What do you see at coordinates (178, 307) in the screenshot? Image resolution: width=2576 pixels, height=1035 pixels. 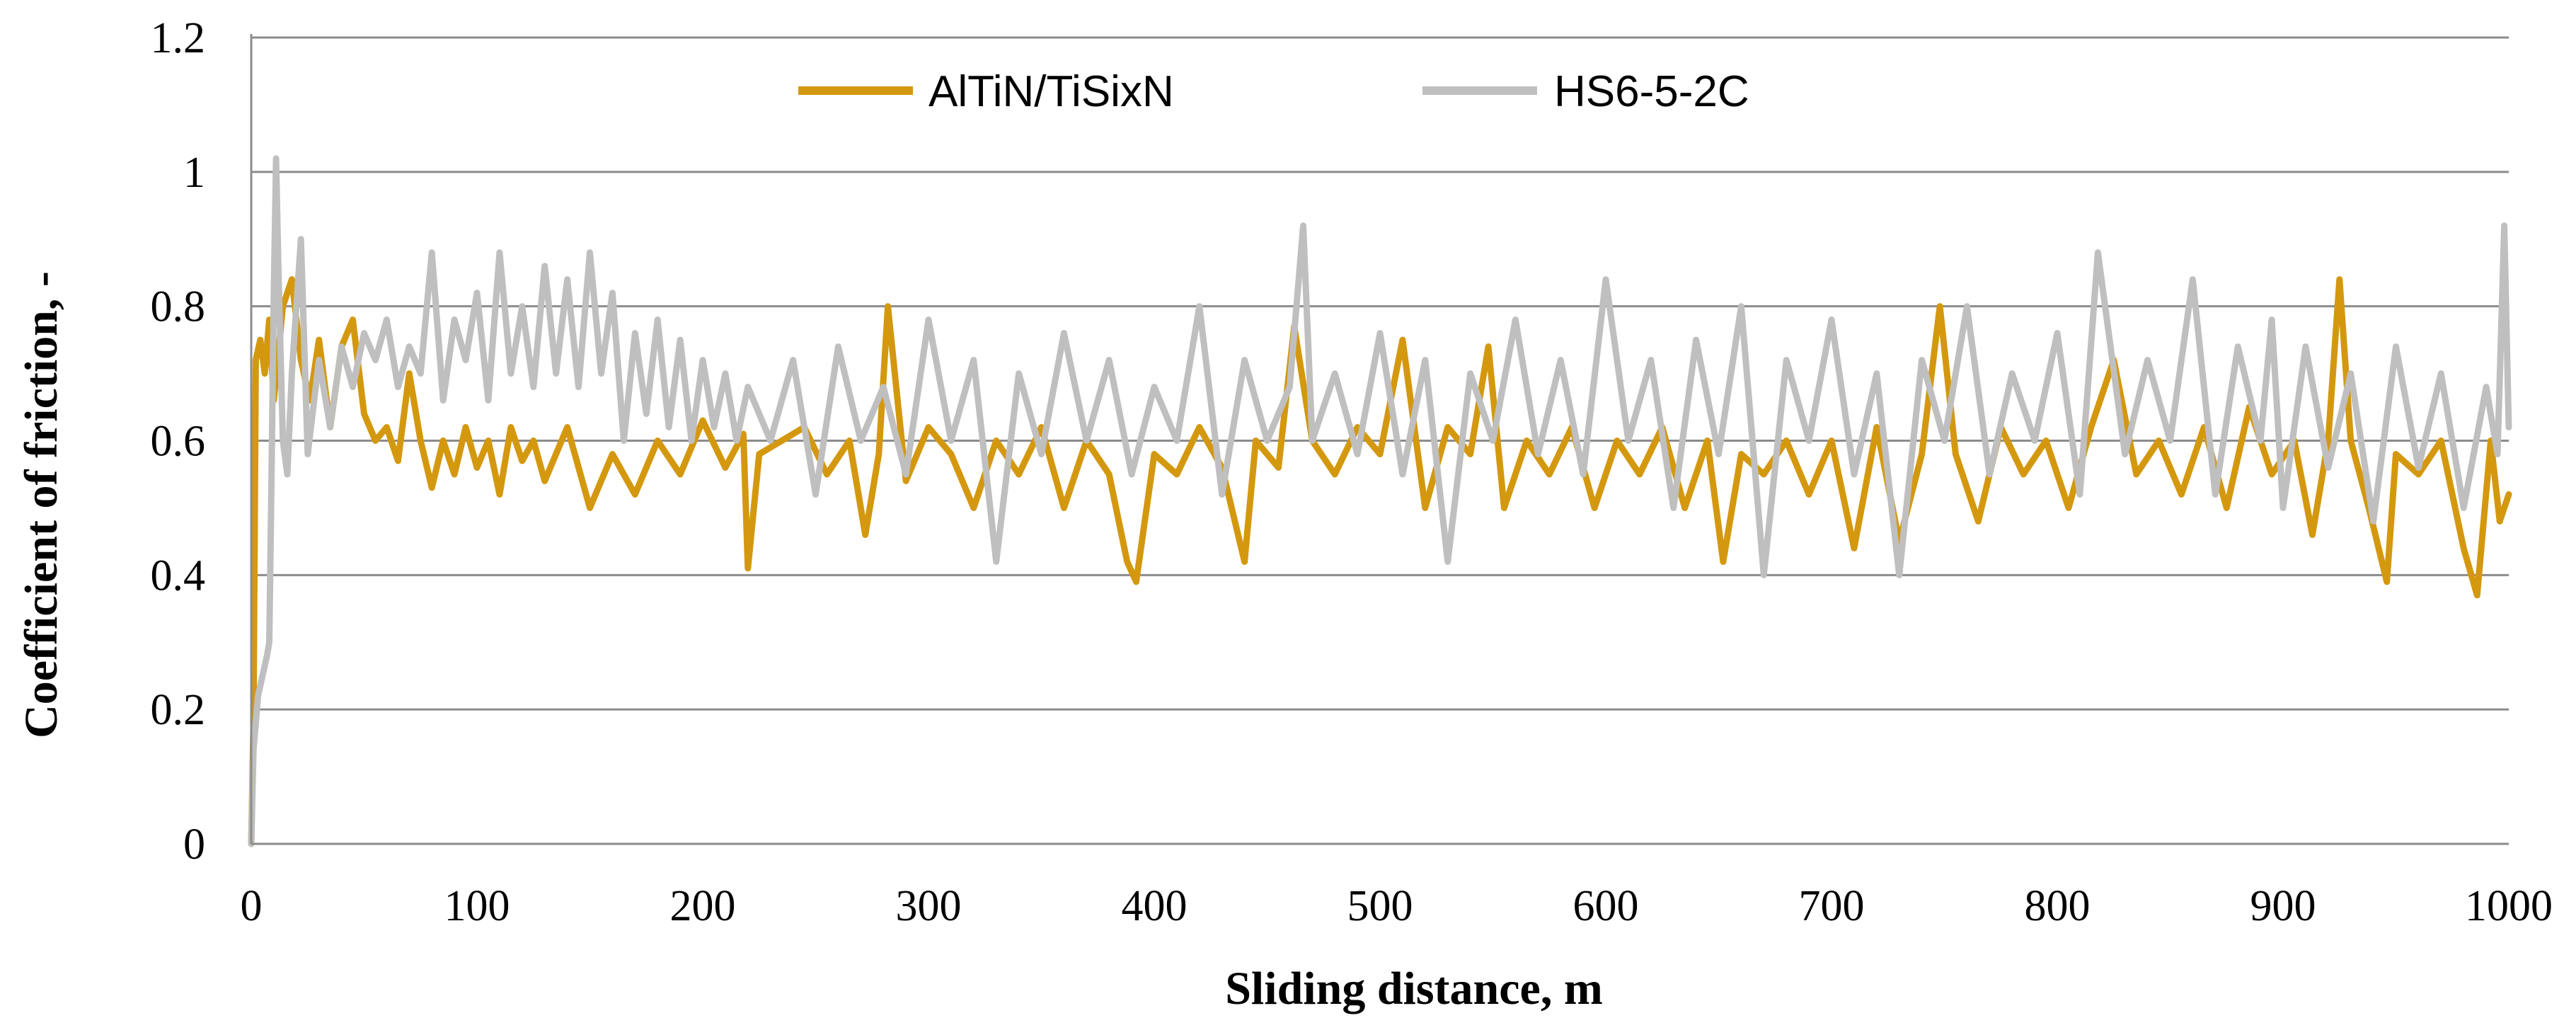 I see `y-tick-label: 0.8` at bounding box center [178, 307].